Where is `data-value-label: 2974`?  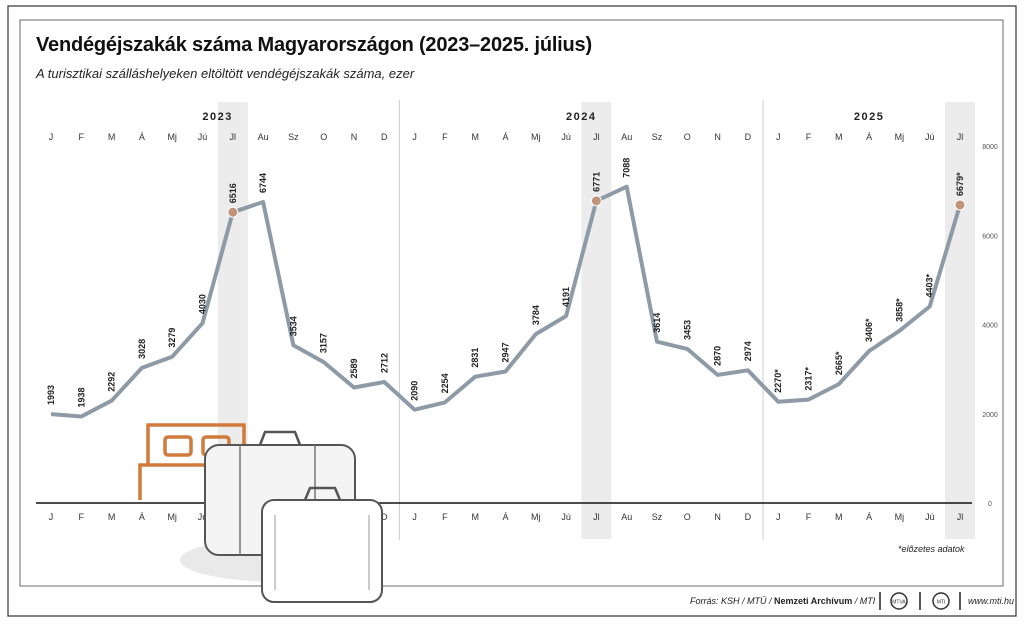 data-value-label: 2974 is located at coordinates (748, 351).